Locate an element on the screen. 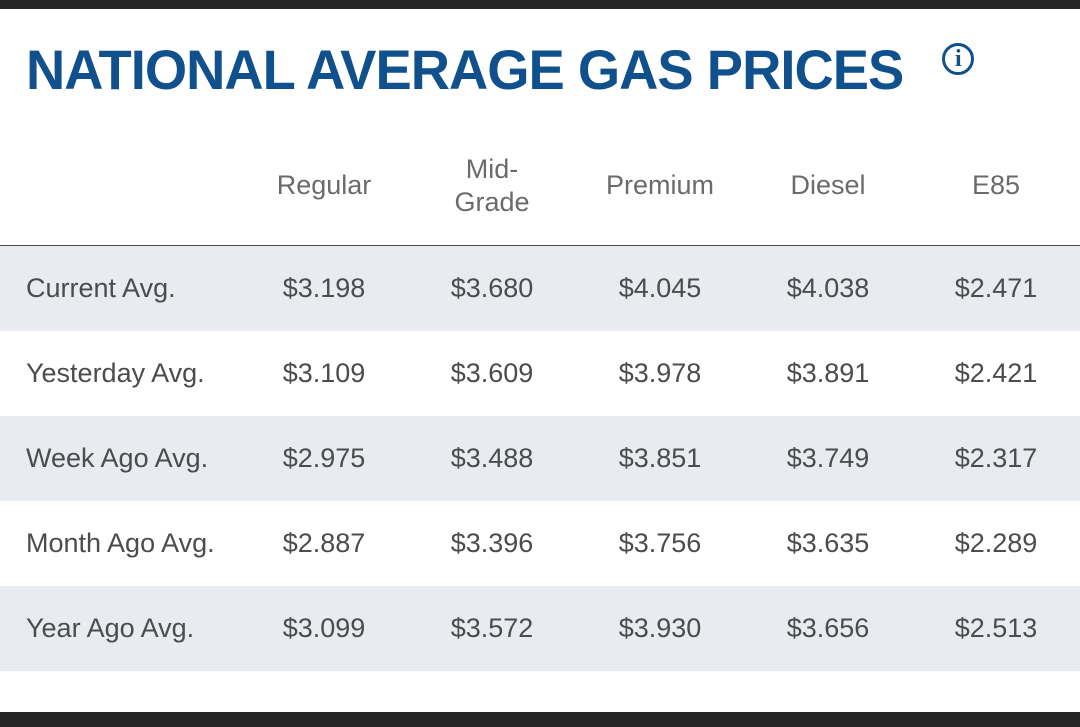 Image resolution: width=1080 pixels, height=727 pixels. price-cell: $3.609 is located at coordinates (492, 372).